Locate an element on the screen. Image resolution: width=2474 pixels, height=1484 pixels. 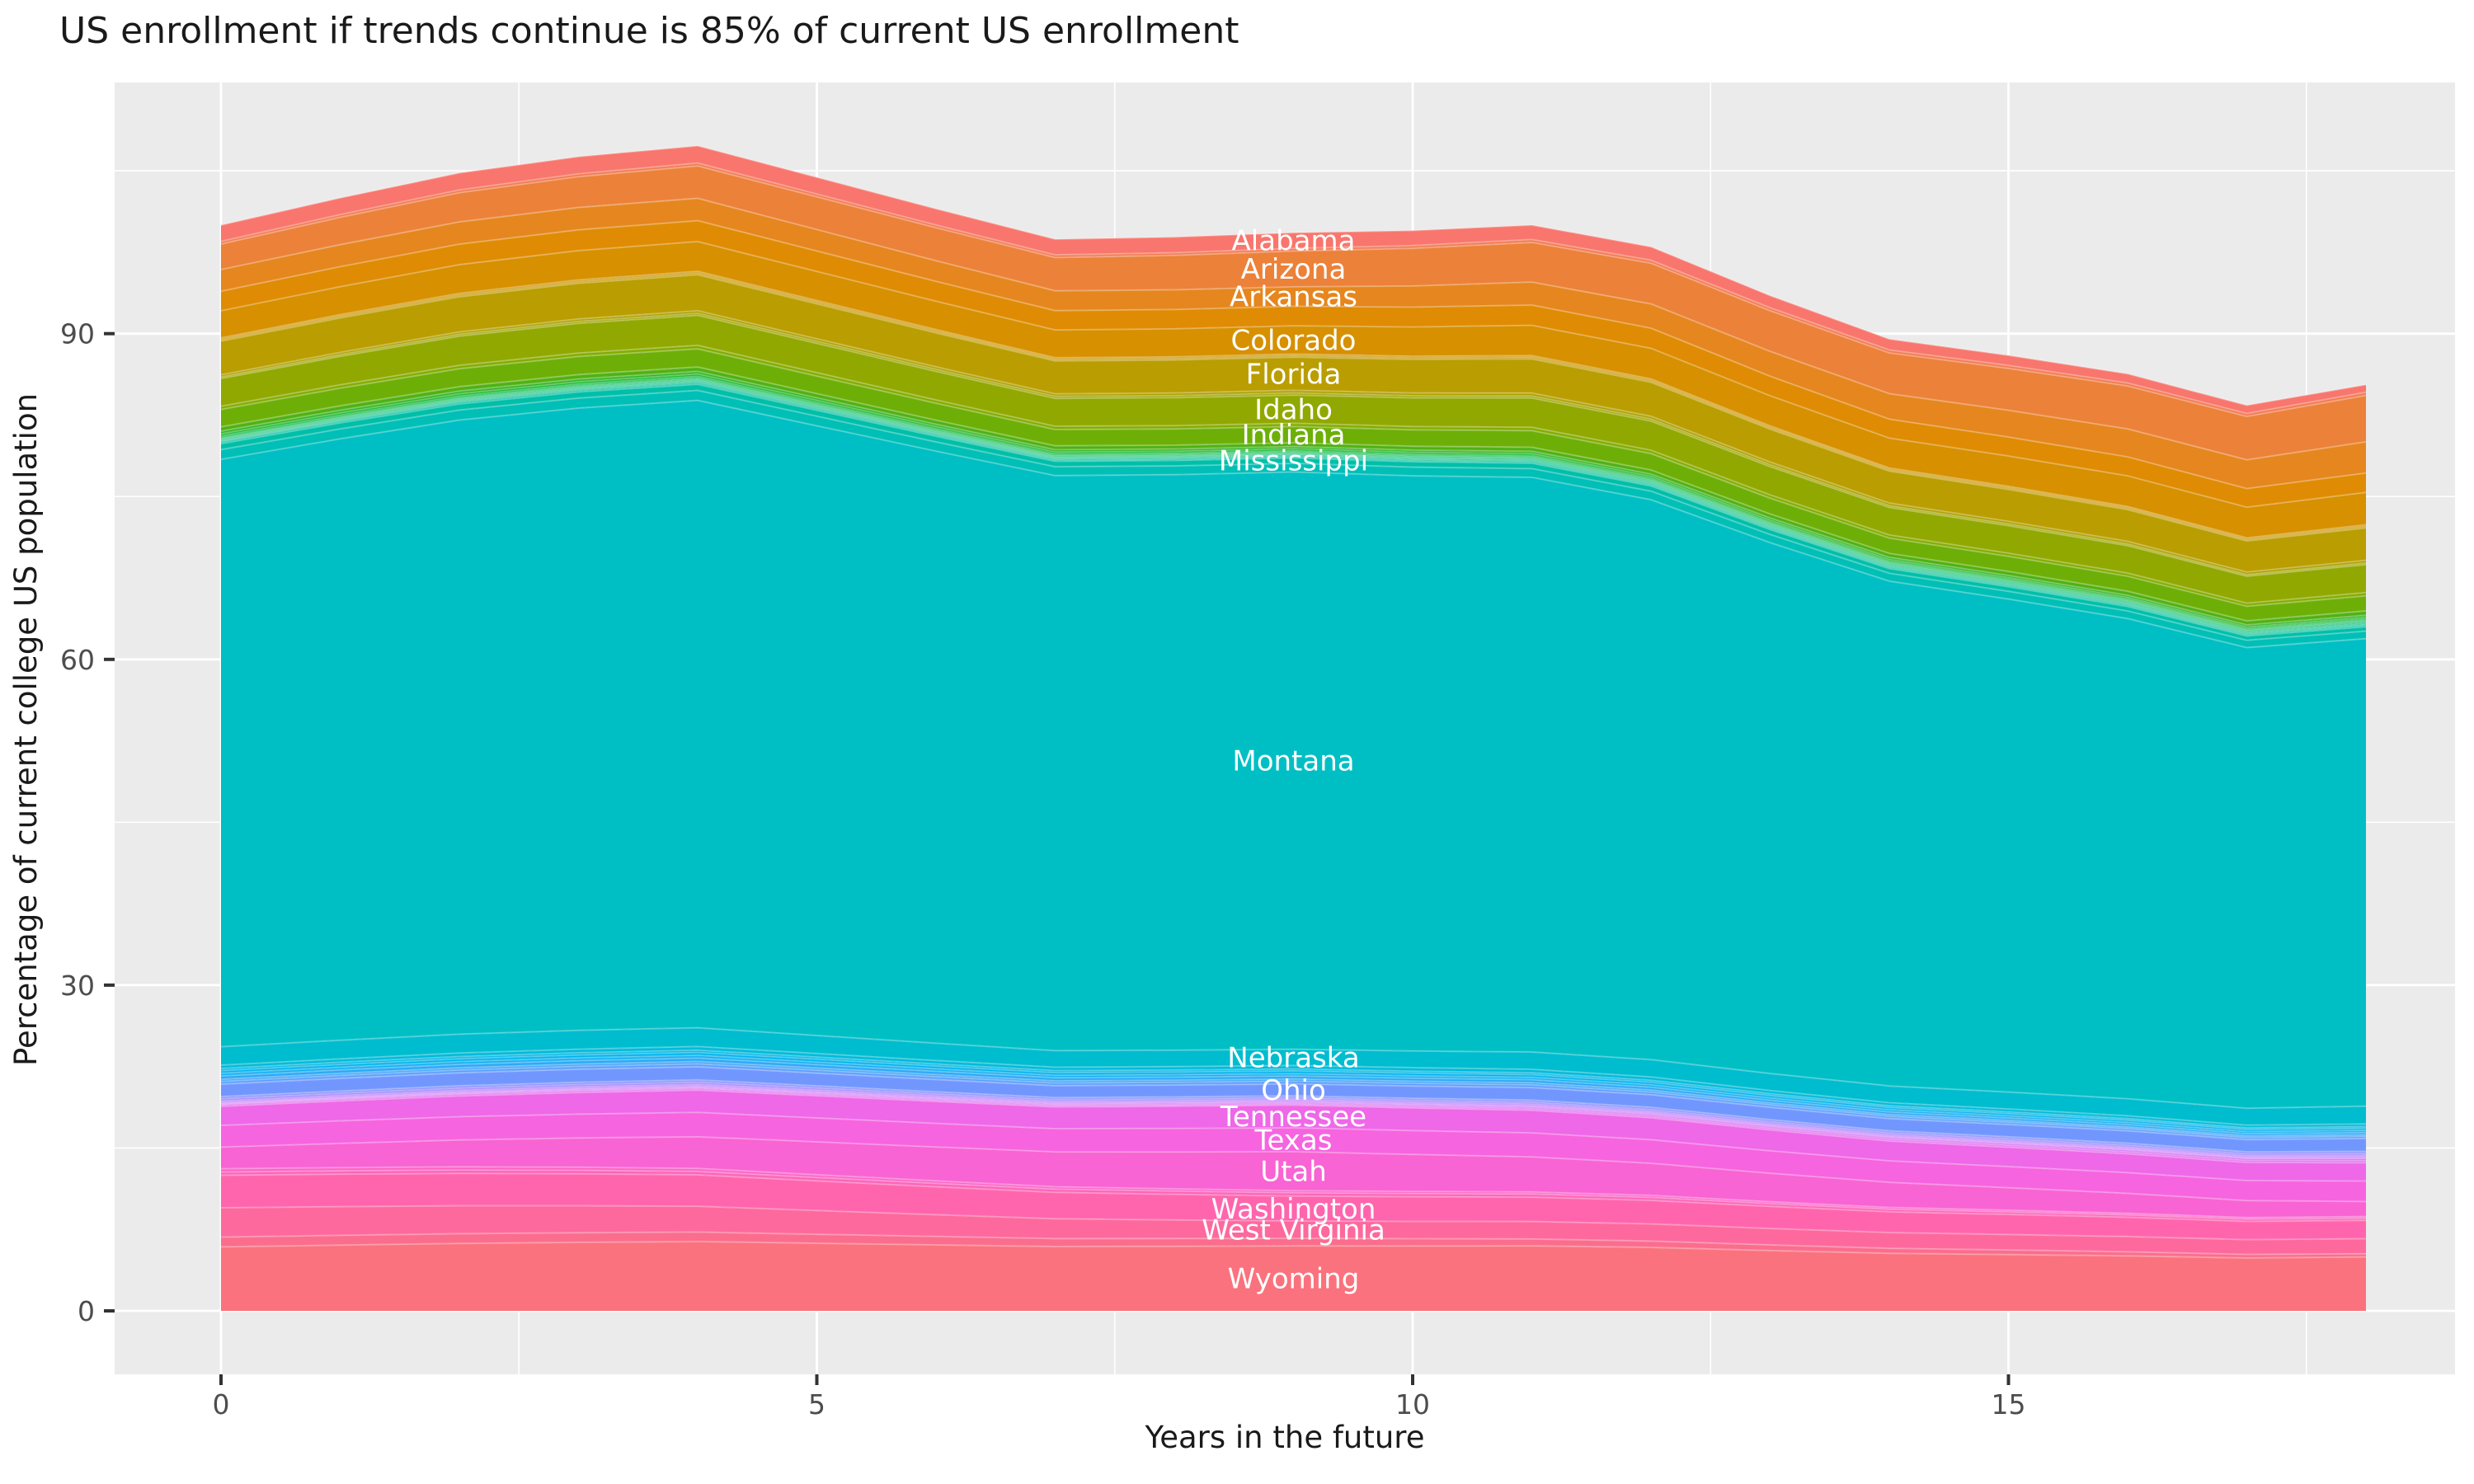
separator-maryland is located at coordinates (1293, 505).